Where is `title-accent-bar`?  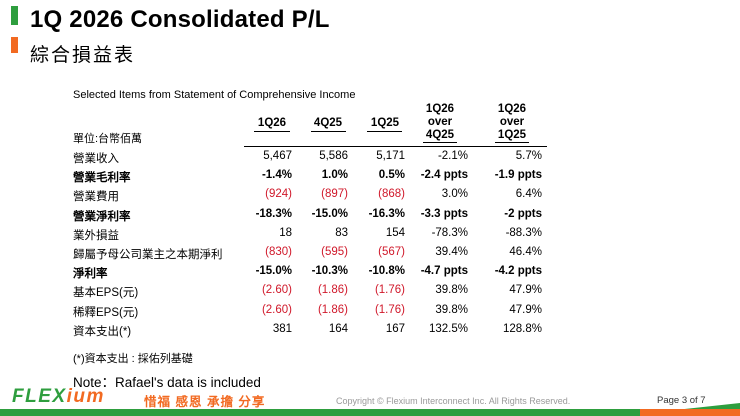 title-accent-bar is located at coordinates (14, 15).